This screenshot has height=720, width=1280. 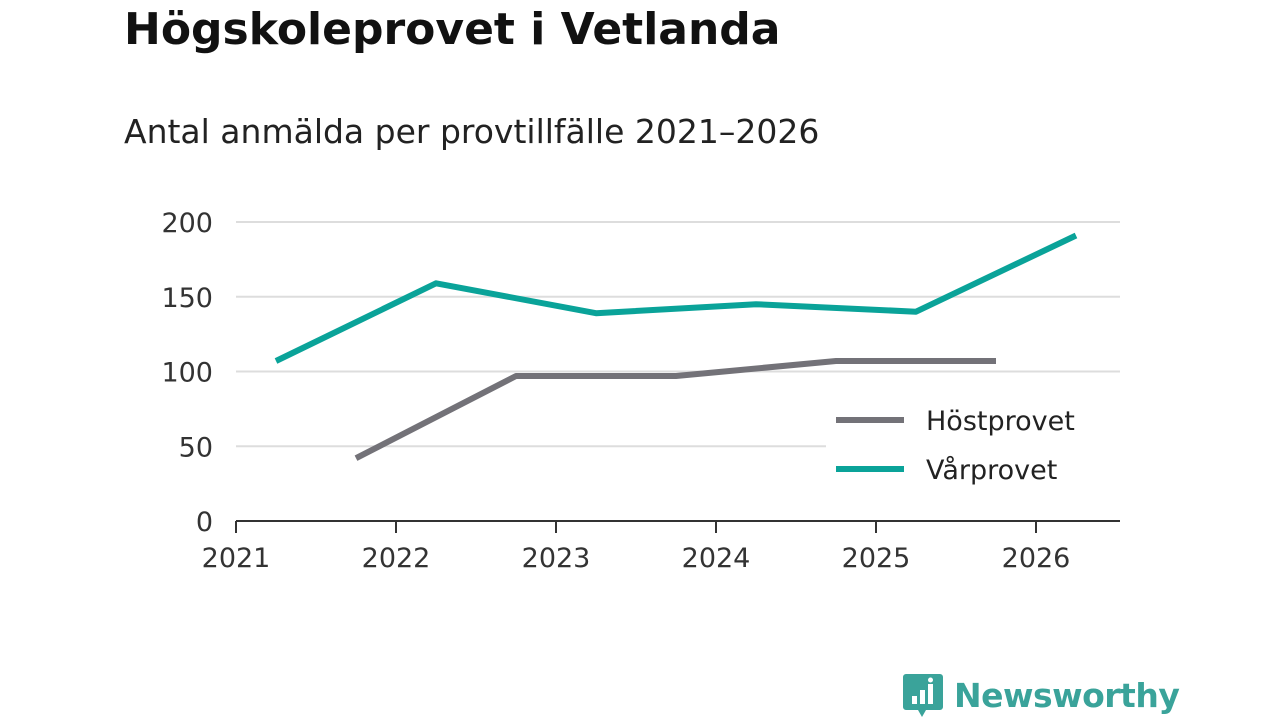 What do you see at coordinates (556, 558) in the screenshot?
I see `x-tick-label: 2023` at bounding box center [556, 558].